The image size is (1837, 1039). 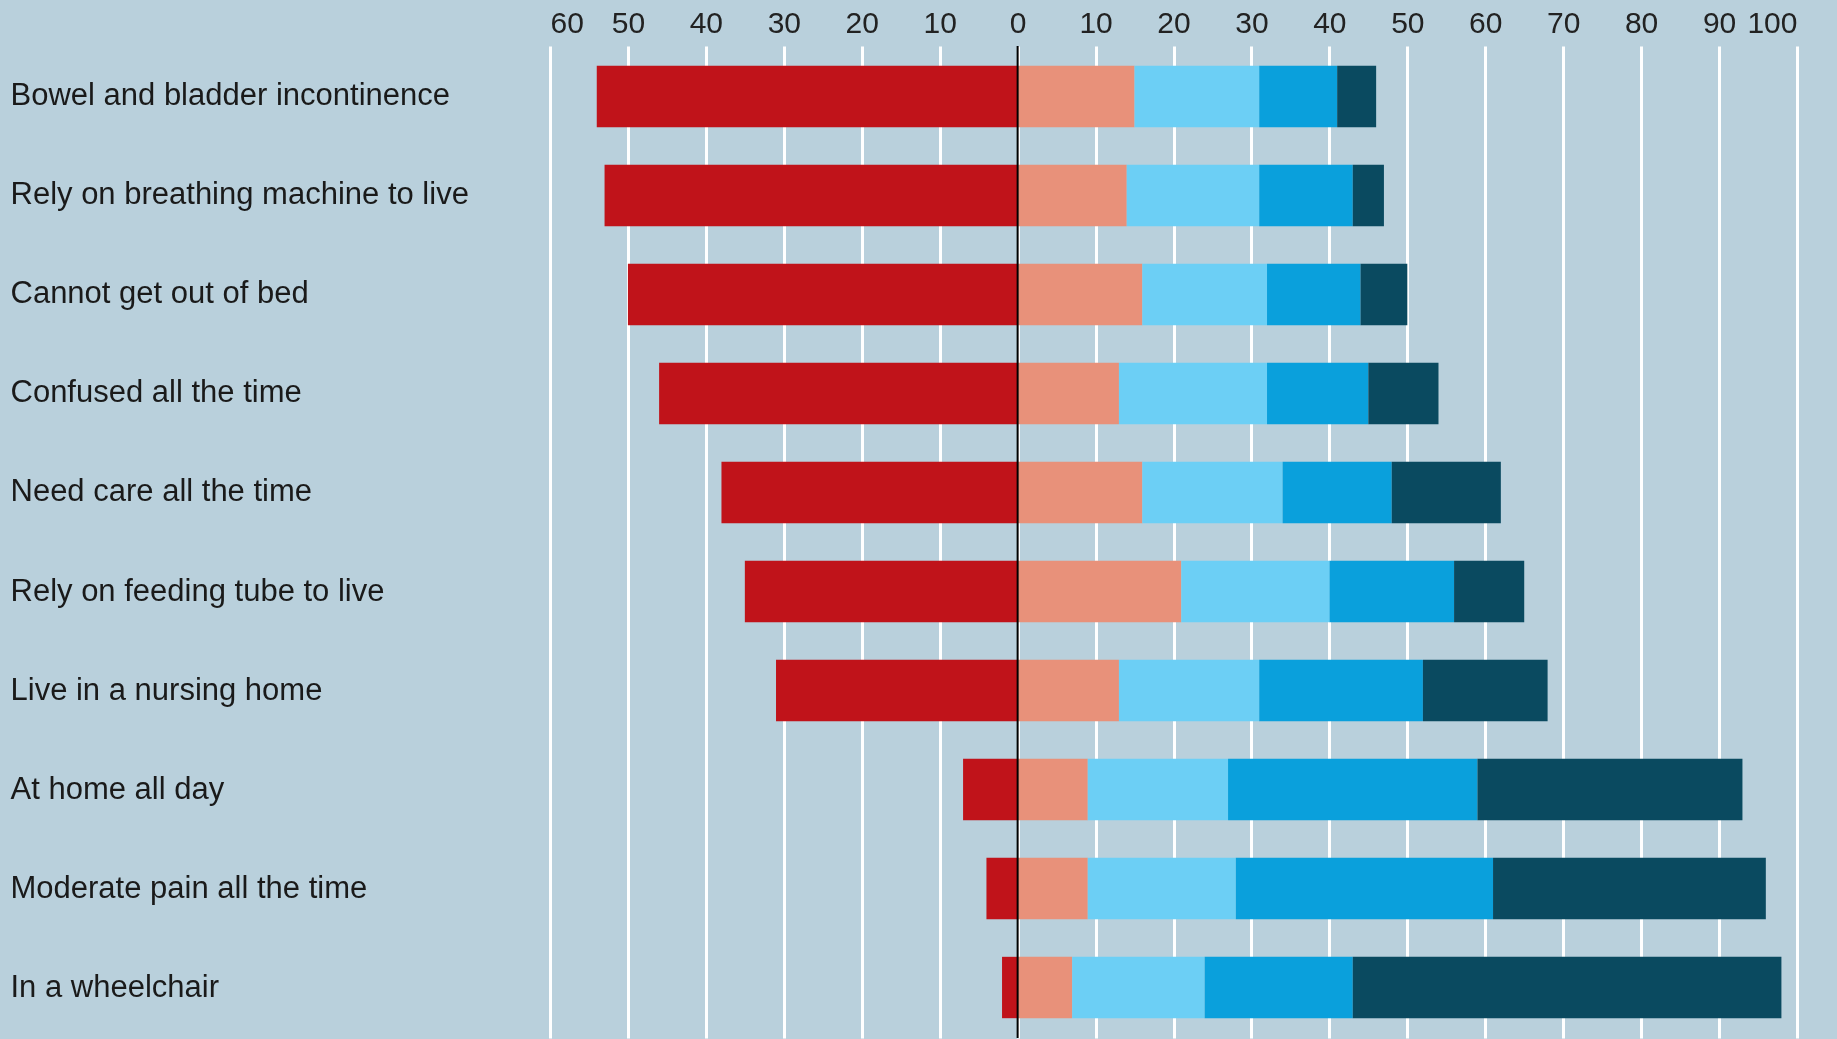 I want to click on y-tick-label: Cannot get out of bed, so click(x=159, y=293).